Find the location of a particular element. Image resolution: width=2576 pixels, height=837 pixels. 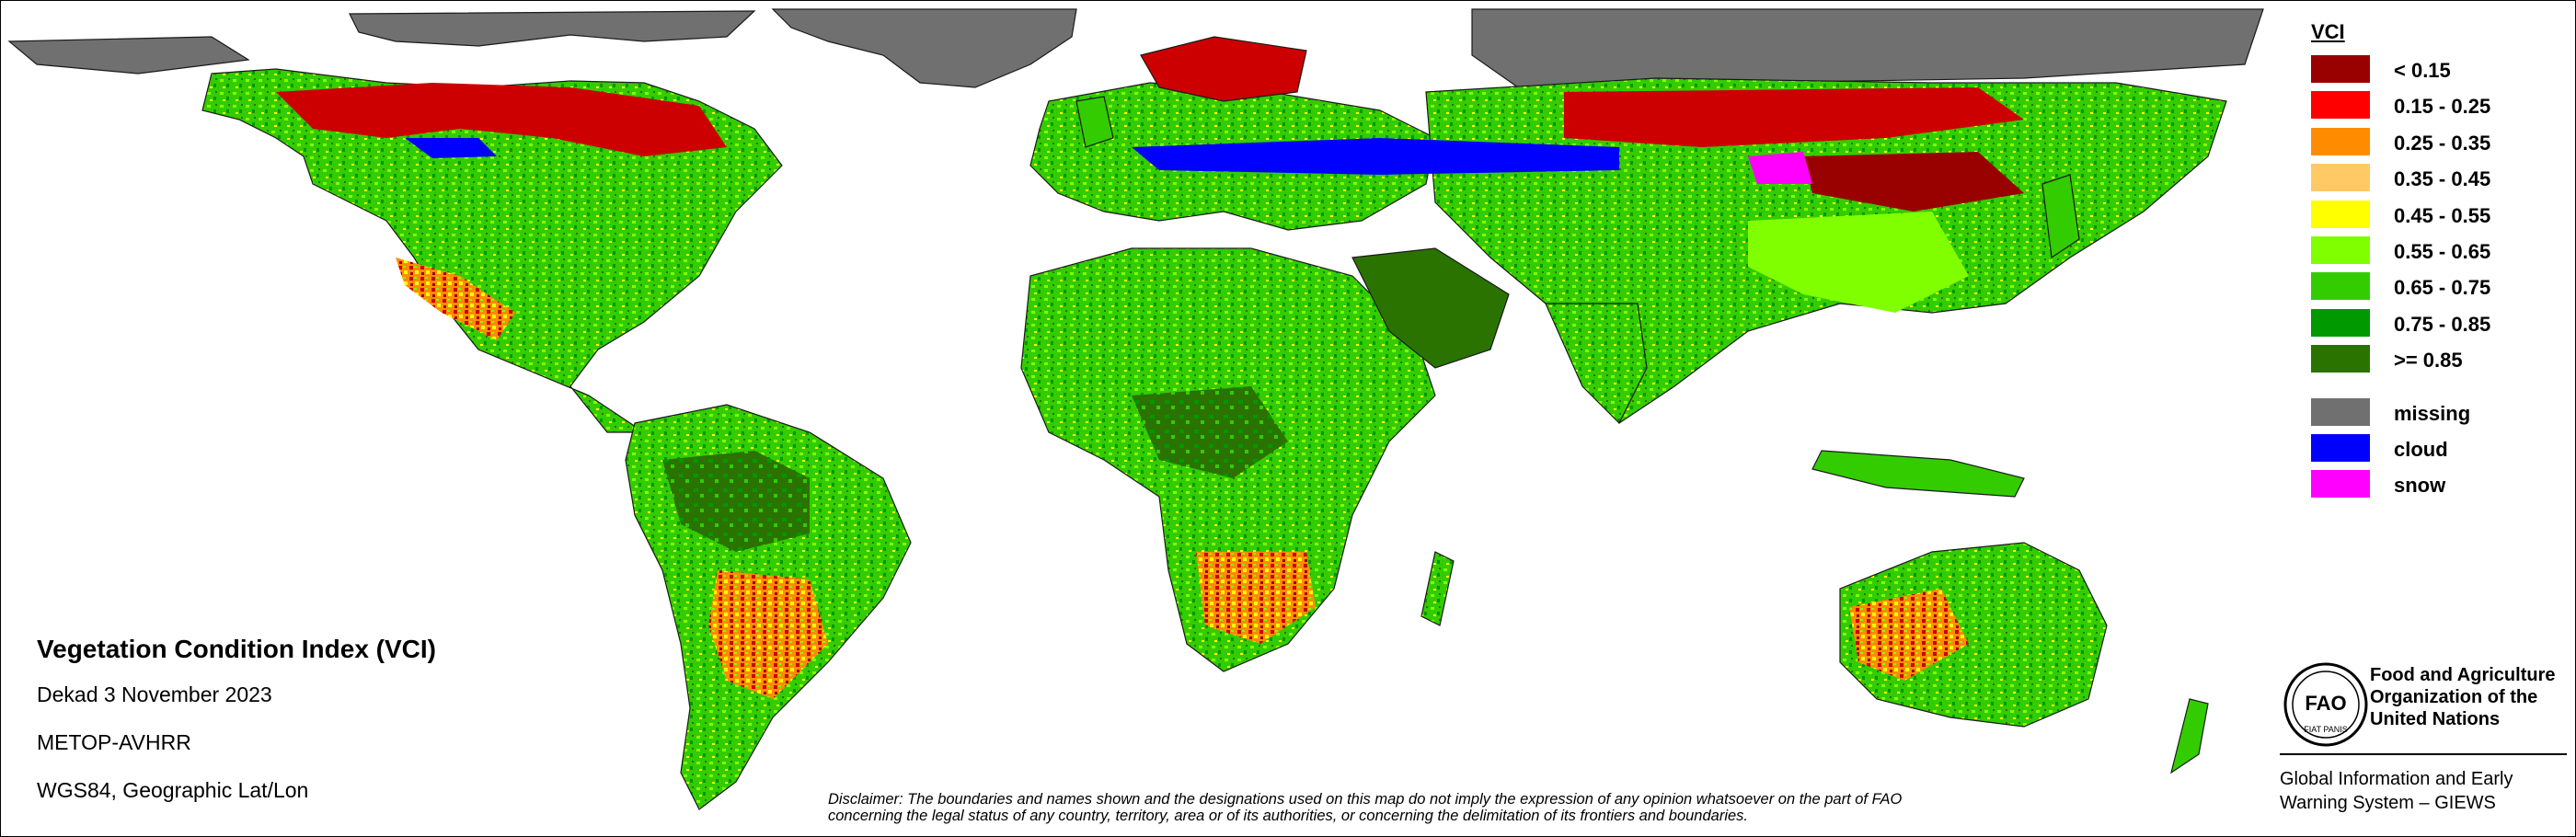

arabia-region is located at coordinates (1430, 308).